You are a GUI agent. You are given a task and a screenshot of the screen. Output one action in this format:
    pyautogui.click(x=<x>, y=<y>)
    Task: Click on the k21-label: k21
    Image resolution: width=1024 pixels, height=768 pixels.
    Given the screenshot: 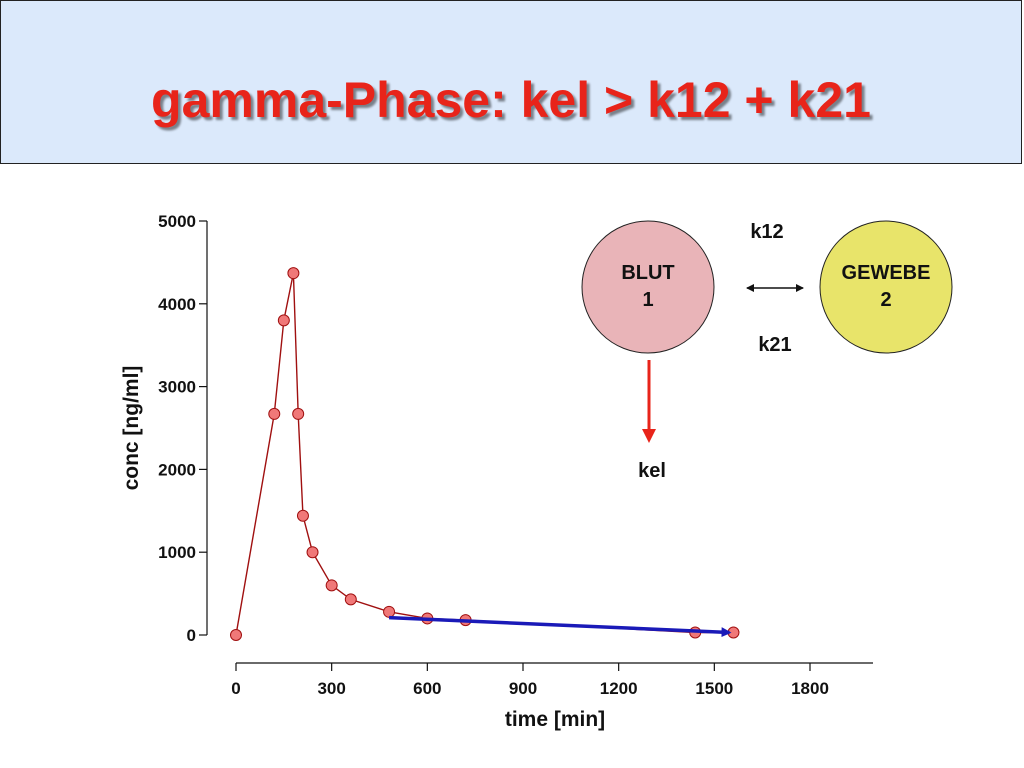 What is the action you would take?
    pyautogui.click(x=774, y=345)
    